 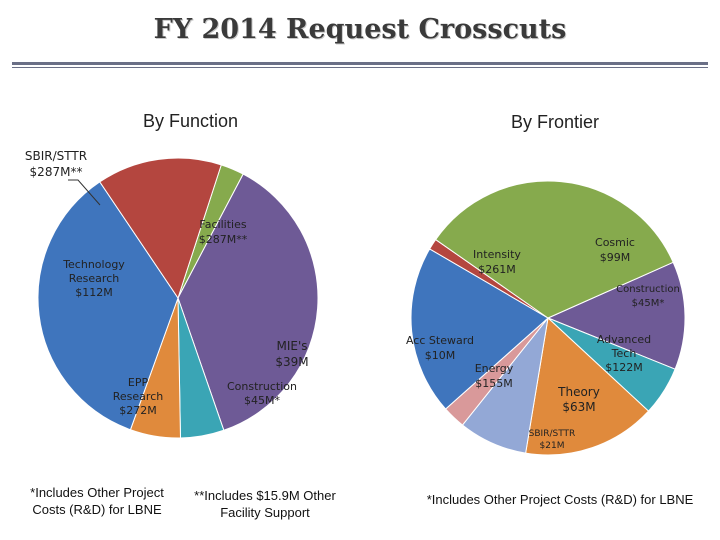 I want to click on title-rule-thin, so click(x=360, y=67).